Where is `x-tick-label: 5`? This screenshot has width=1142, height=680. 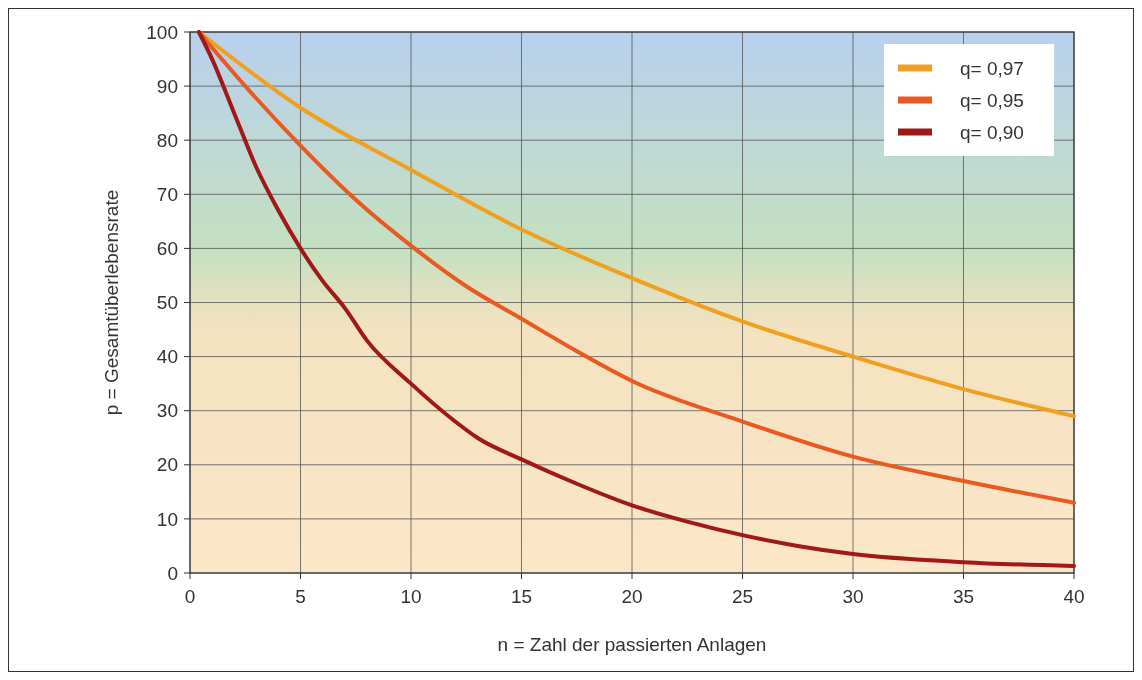
x-tick-label: 5 is located at coordinates (300, 596).